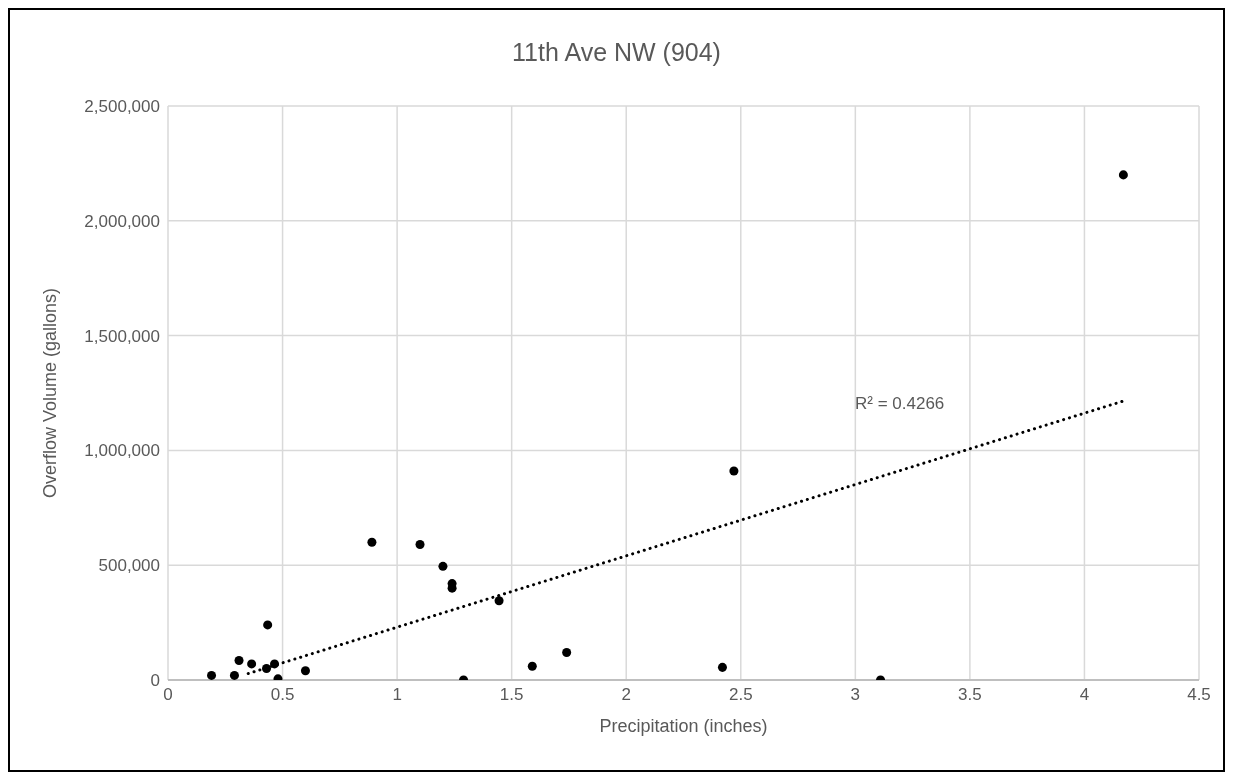 This screenshot has width=1233, height=780. I want to click on x-tick-label: 2.5, so click(740, 695).